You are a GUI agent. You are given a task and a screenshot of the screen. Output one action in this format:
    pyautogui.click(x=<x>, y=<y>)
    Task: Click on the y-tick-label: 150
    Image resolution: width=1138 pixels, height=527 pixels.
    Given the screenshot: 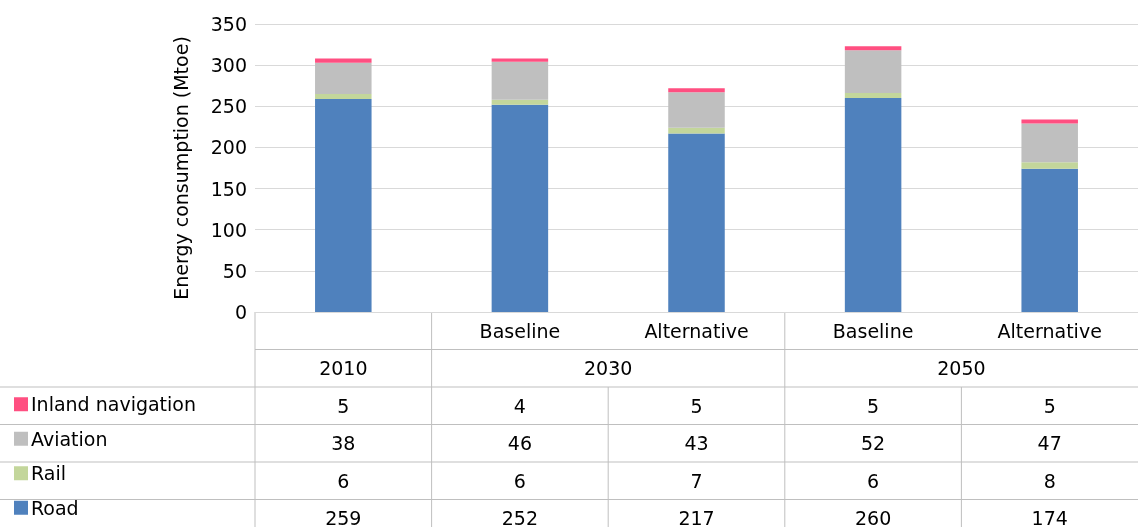 What is the action you would take?
    pyautogui.click(x=228, y=188)
    